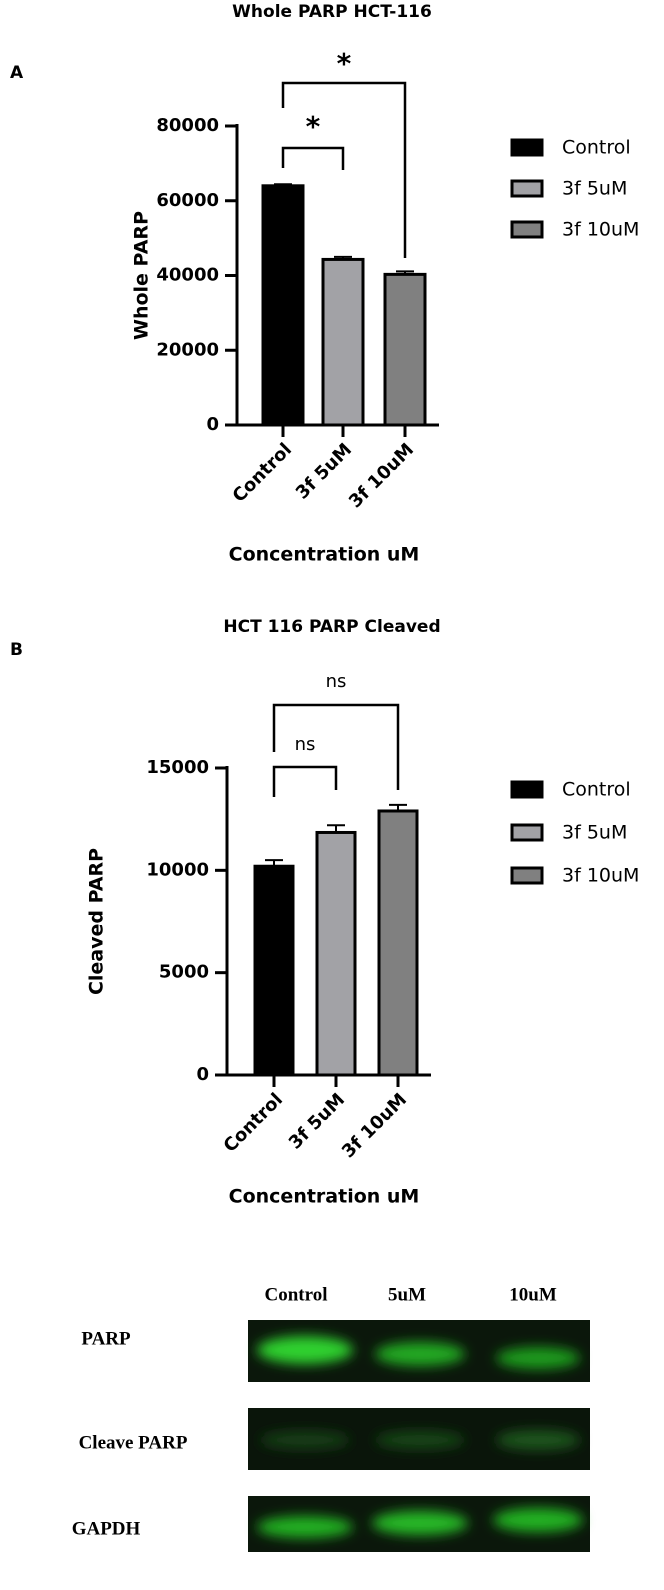 The image size is (664, 1590). Describe the element at coordinates (407, 1294) in the screenshot. I see `lane-label: 5uM` at that location.